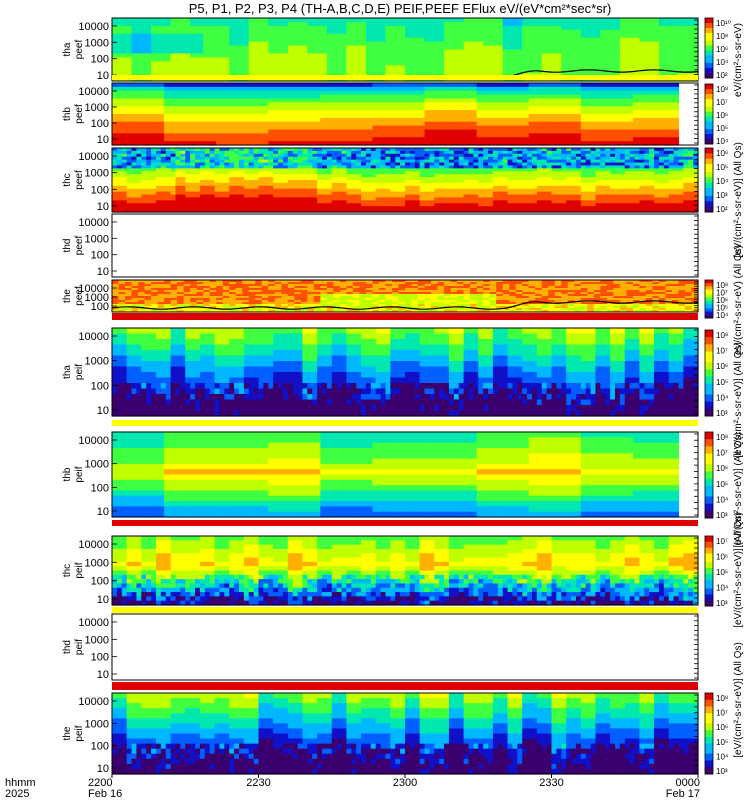 This screenshot has width=750, height=800. I want to click on y-tick-label: 100, so click(100, 60).